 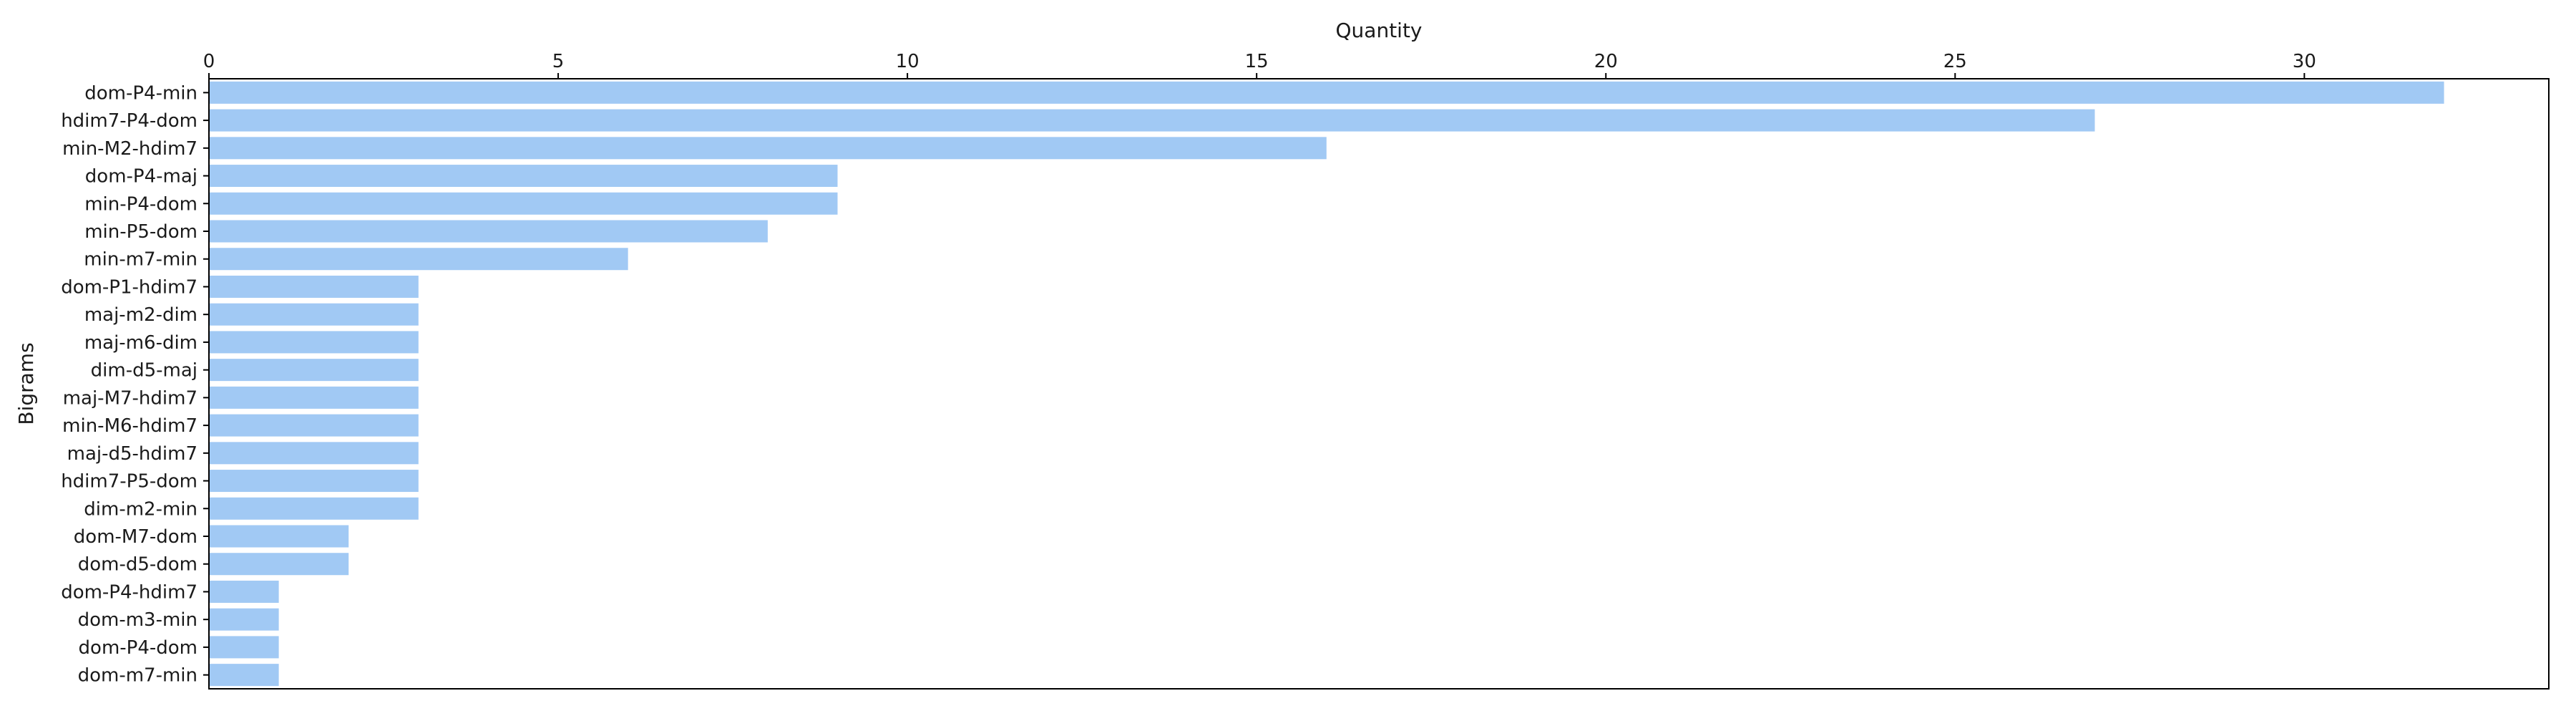 I want to click on y-tick-label: maj-d5-hdim7, so click(x=132, y=454).